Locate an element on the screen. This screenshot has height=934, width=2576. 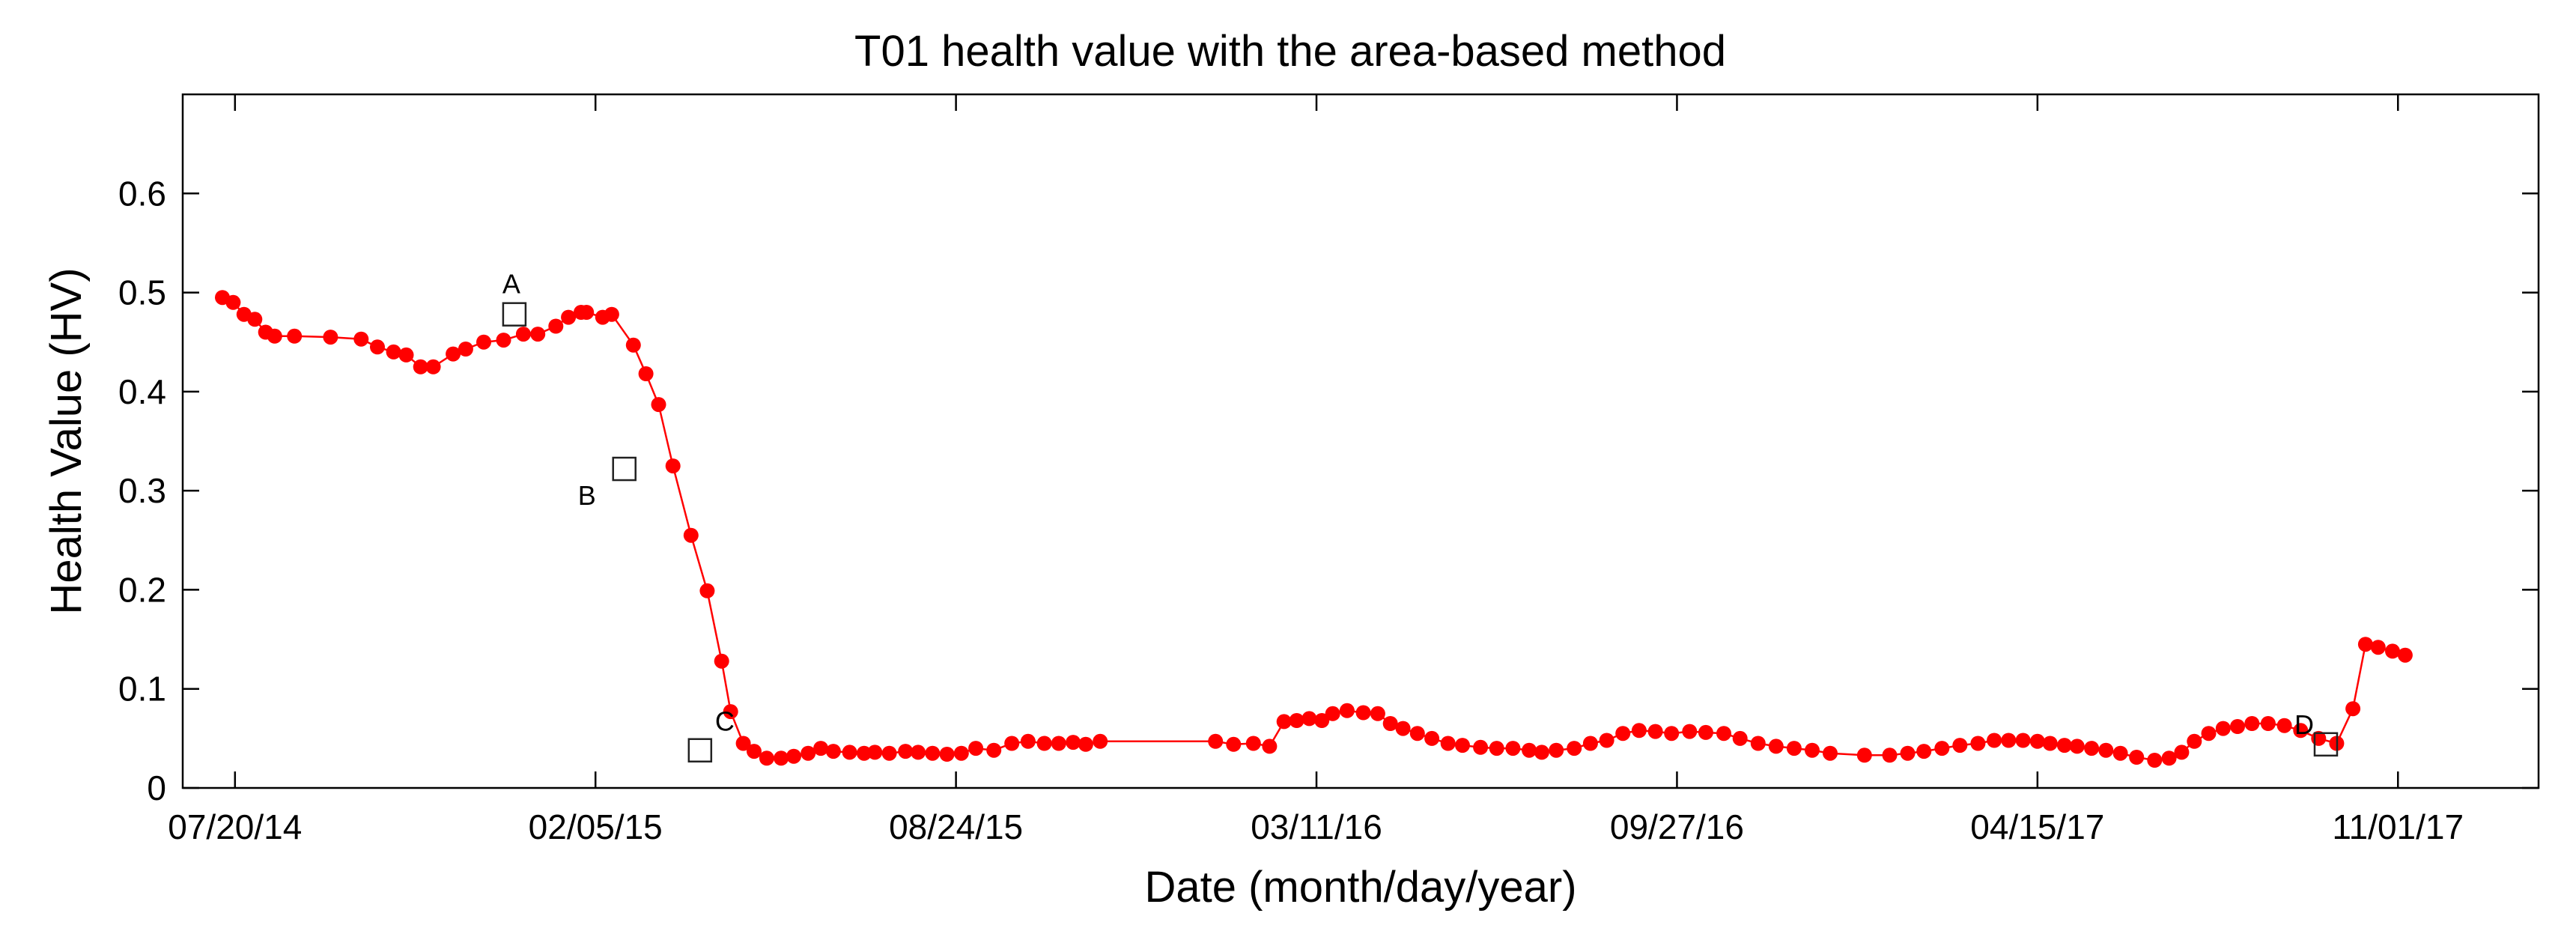
y-axis-label: Health Value (HV) is located at coordinates (66, 441).